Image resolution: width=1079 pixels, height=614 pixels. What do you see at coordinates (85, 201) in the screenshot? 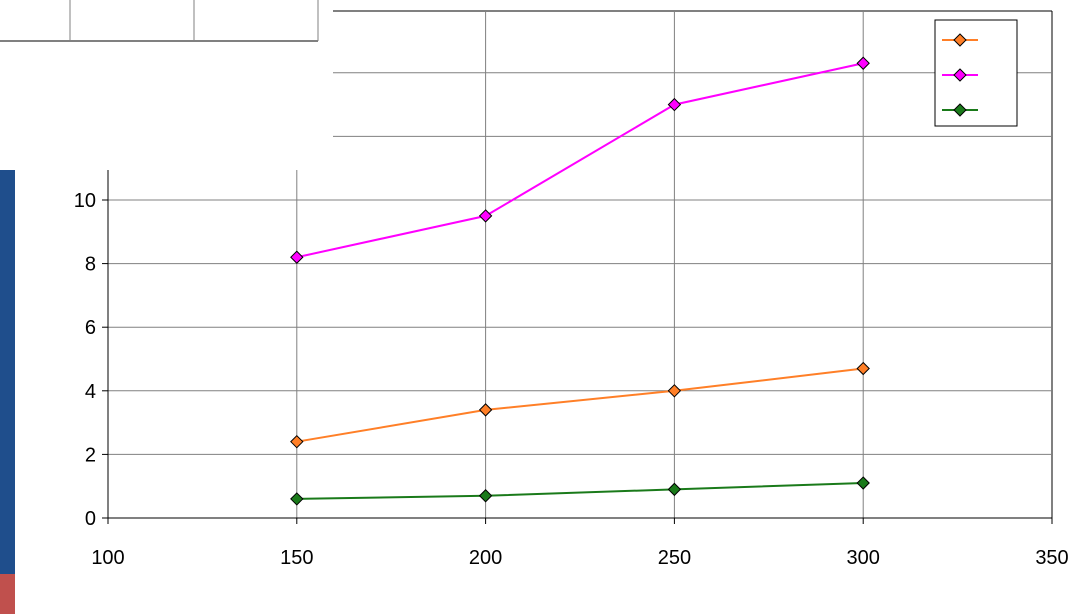
I see `y-tick-label: 10` at bounding box center [85, 201].